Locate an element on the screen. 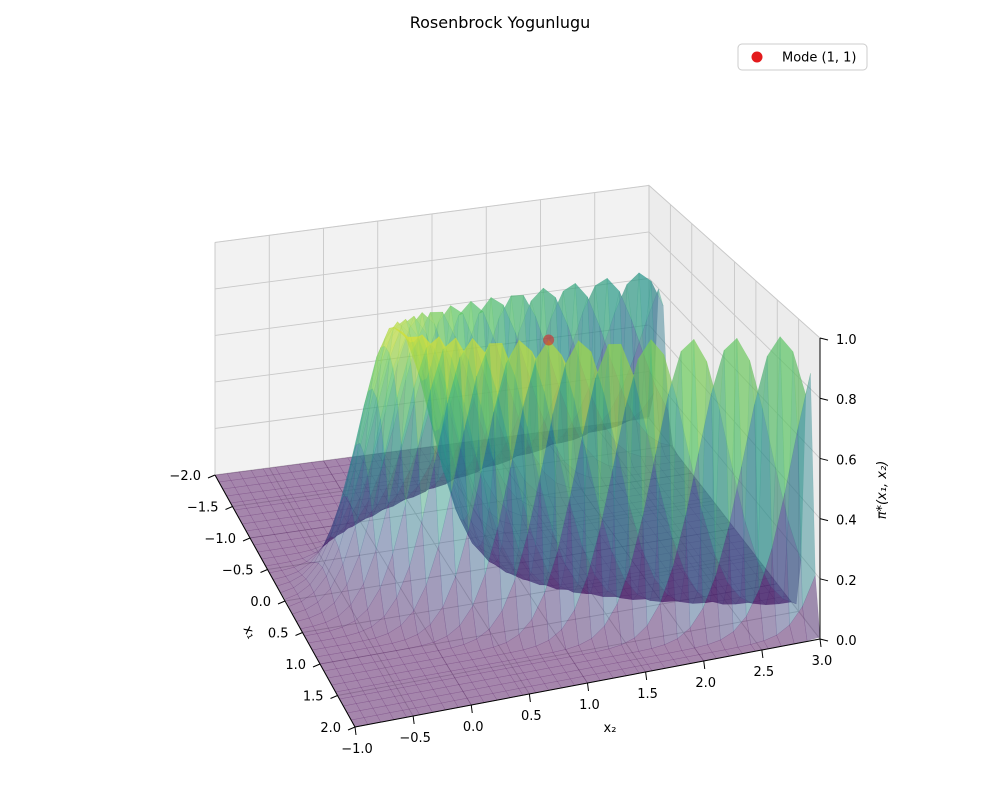 The height and width of the screenshot is (804, 1000). z-tick is located at coordinates (824, 399).